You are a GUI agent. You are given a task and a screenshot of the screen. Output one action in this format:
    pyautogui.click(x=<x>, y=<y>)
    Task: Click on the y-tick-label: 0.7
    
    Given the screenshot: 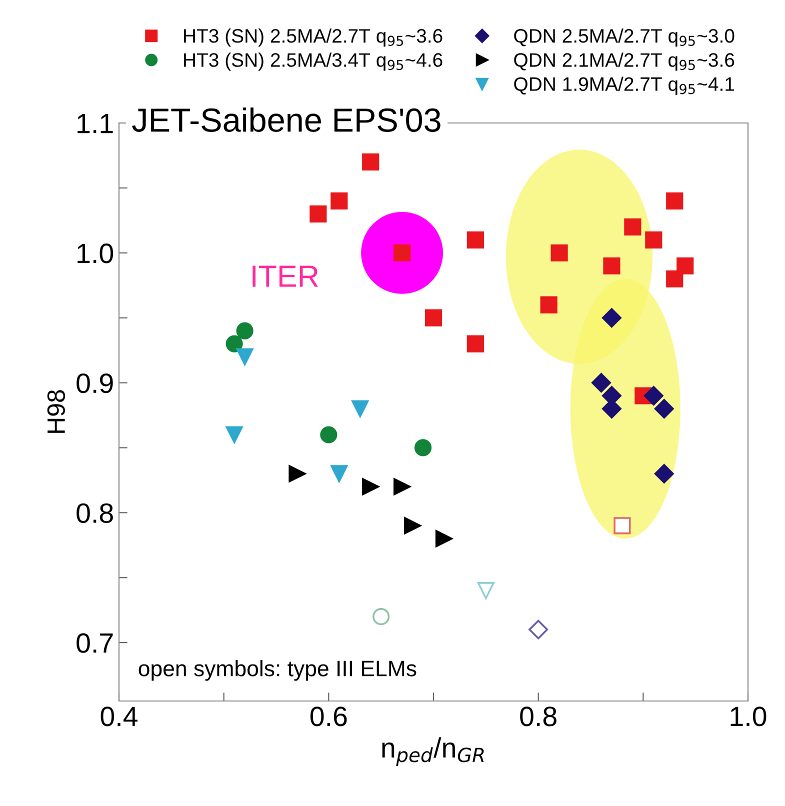 What is the action you would take?
    pyautogui.click(x=94, y=643)
    